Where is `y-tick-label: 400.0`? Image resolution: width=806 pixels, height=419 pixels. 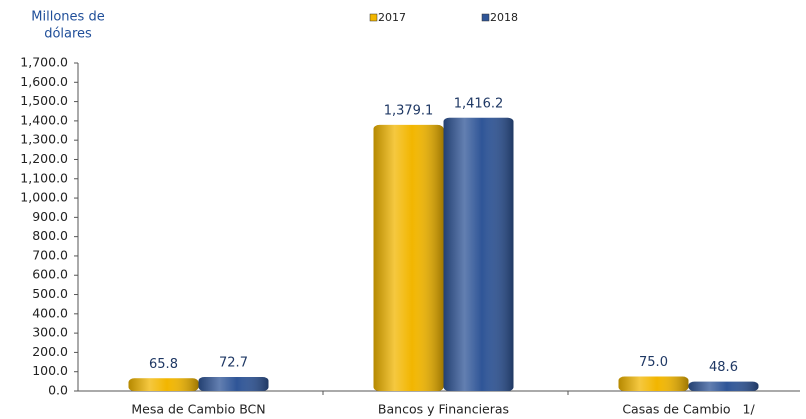
y-tick-label: 400.0 is located at coordinates (50, 312).